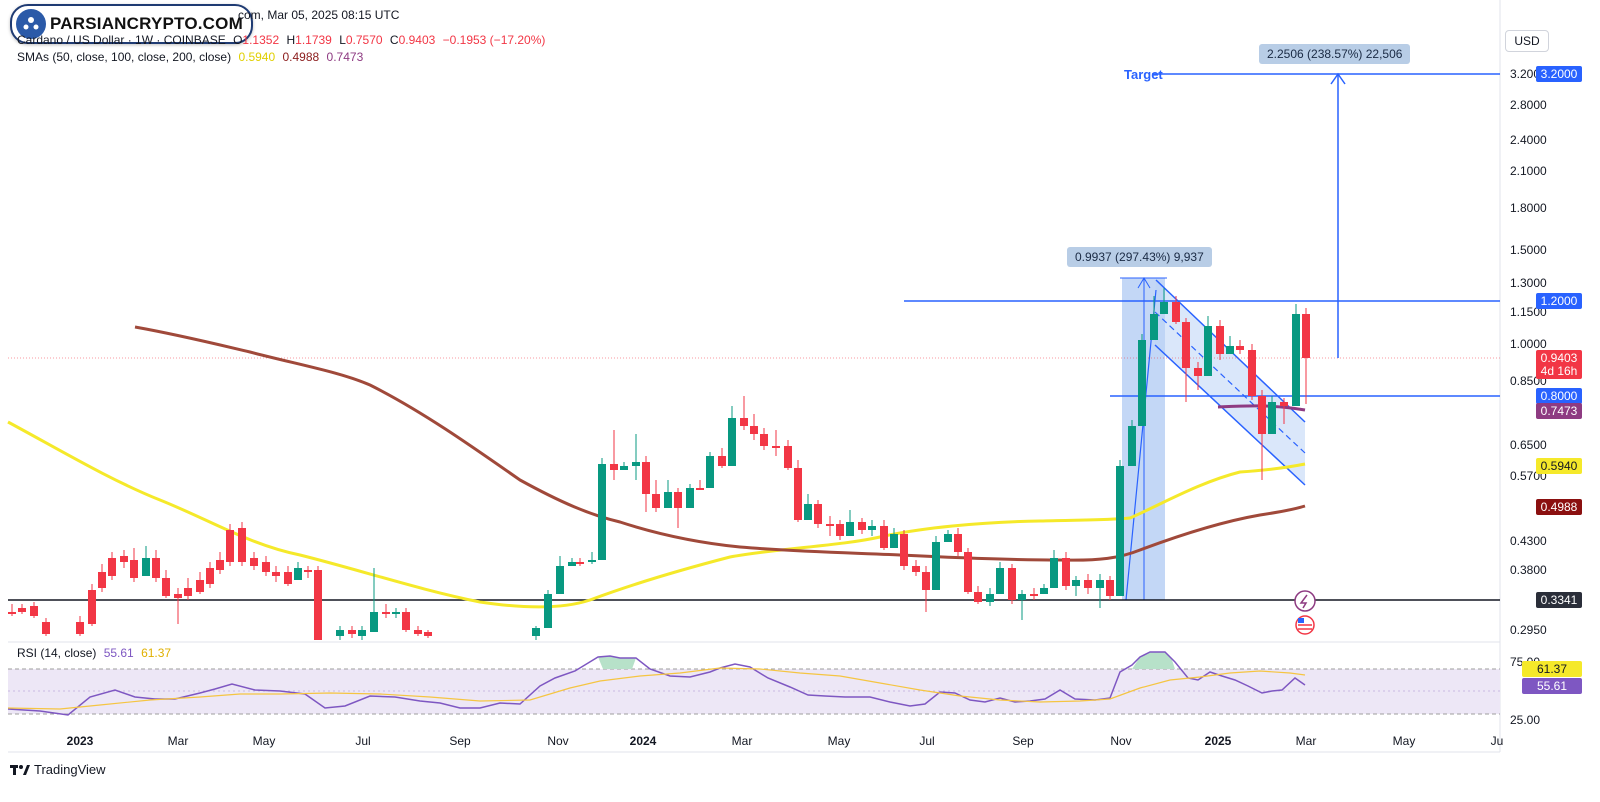 The width and height of the screenshot is (1600, 802). Describe the element at coordinates (1559, 396) in the screenshot. I see `price-tag-line-blue: 0.8000` at that location.